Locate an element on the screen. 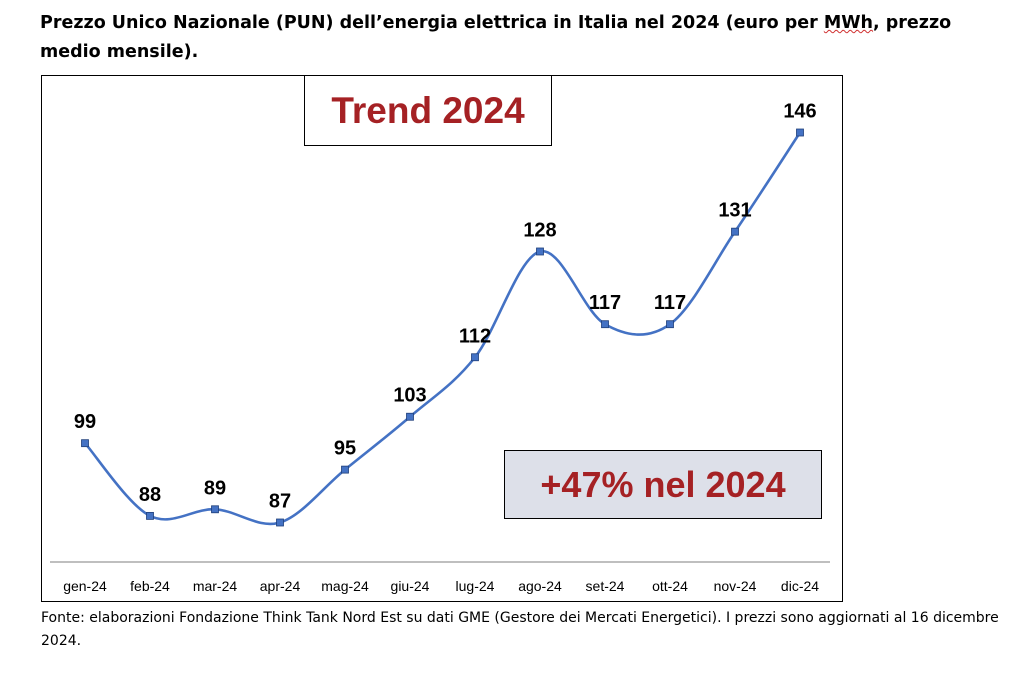  title-text-end: , prezzo medio mensile). is located at coordinates (496, 37).